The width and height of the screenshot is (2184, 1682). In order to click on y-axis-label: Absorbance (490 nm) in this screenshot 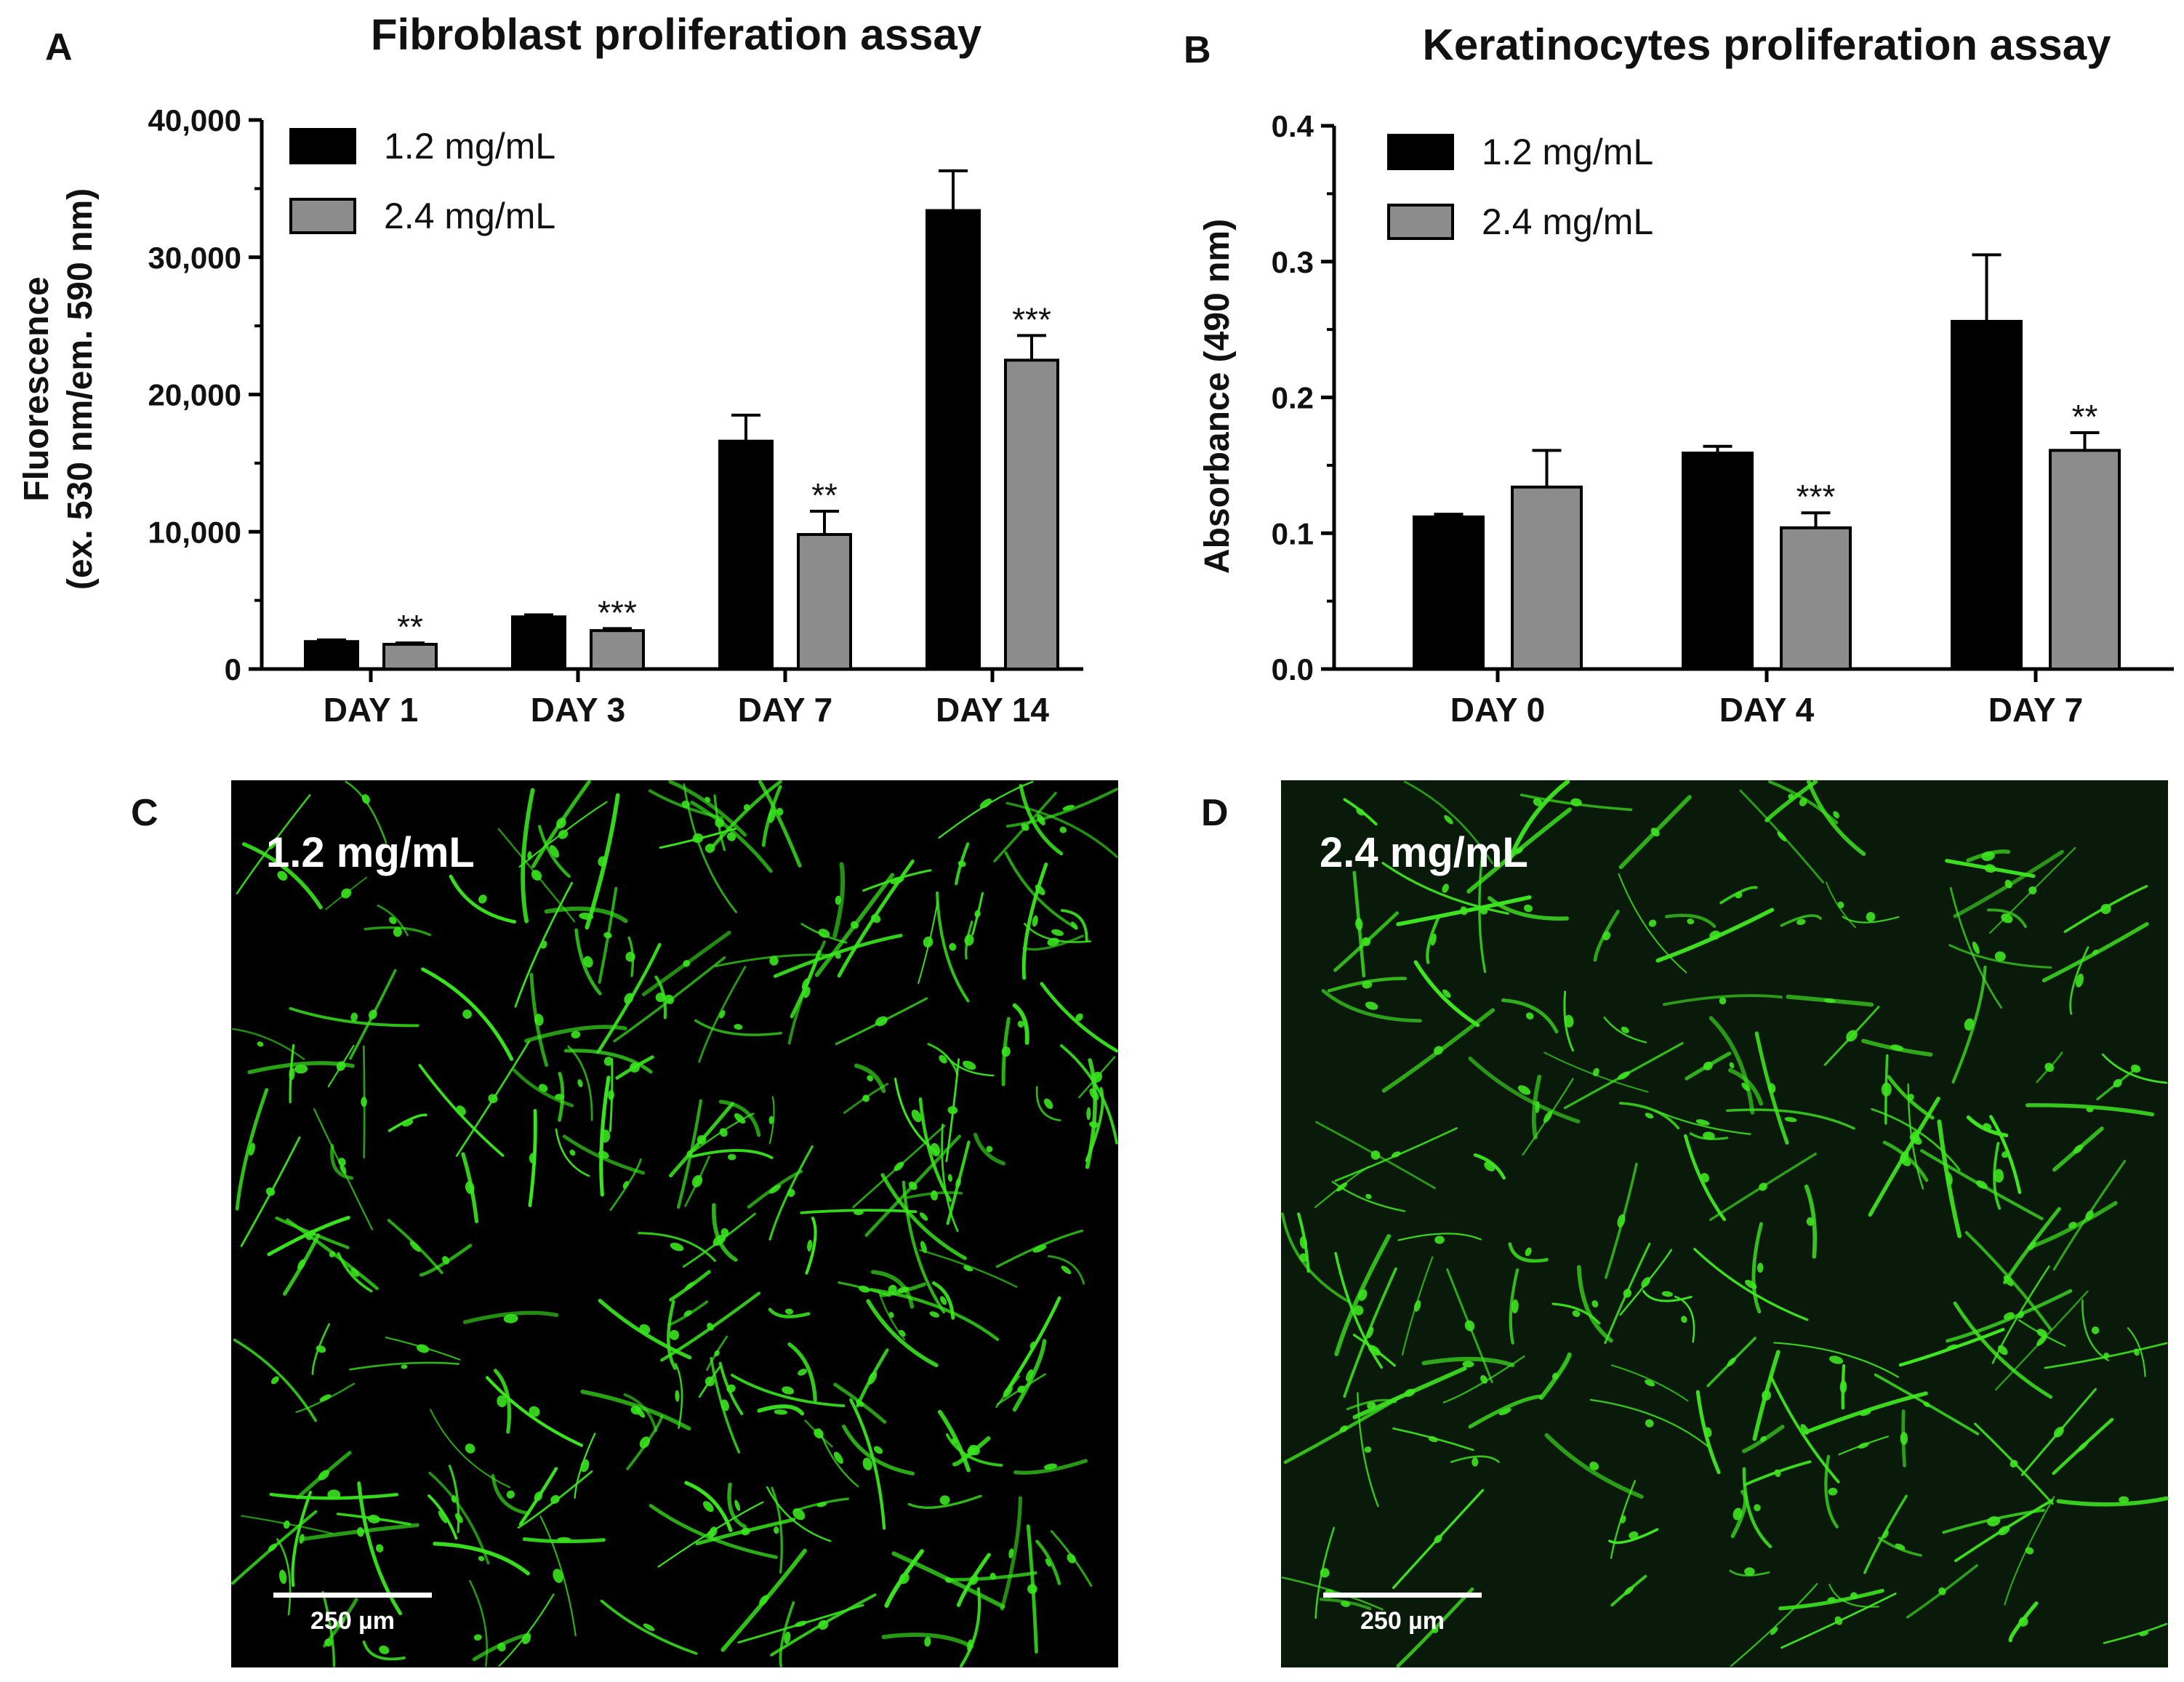, I will do `click(1217, 396)`.